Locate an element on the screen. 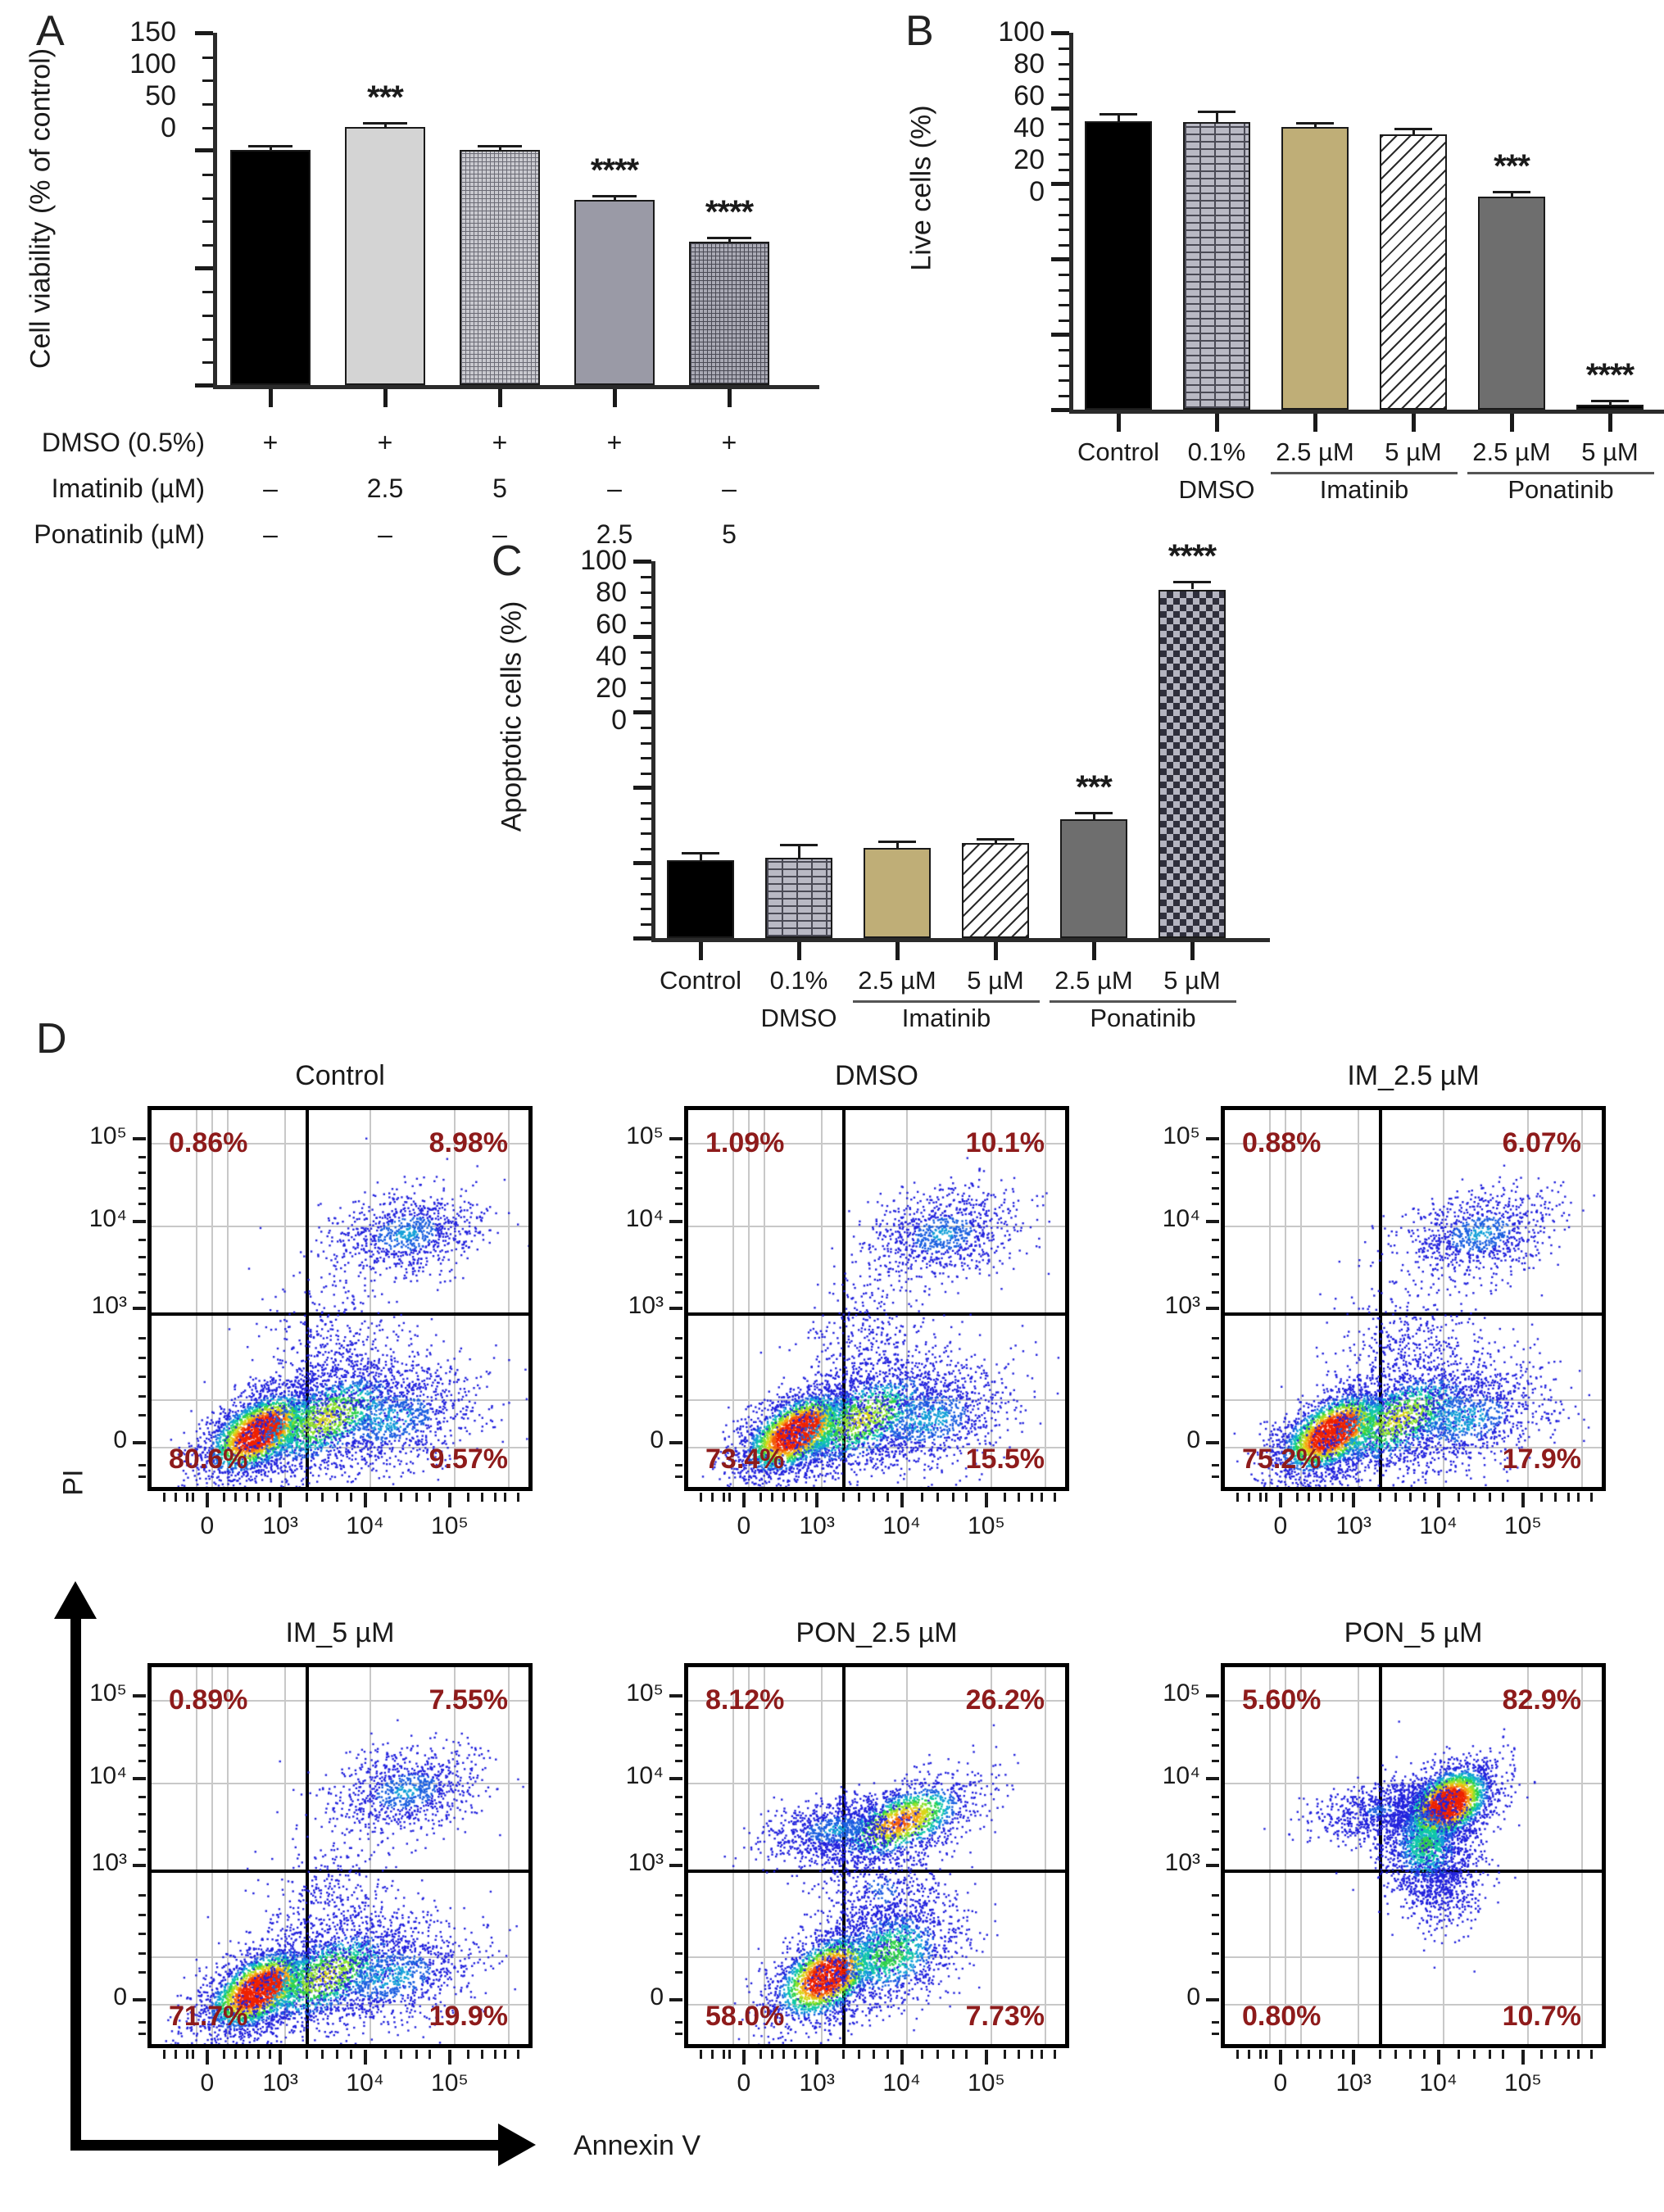 The image size is (1664, 2212). table-cell: 5 is located at coordinates (500, 488).